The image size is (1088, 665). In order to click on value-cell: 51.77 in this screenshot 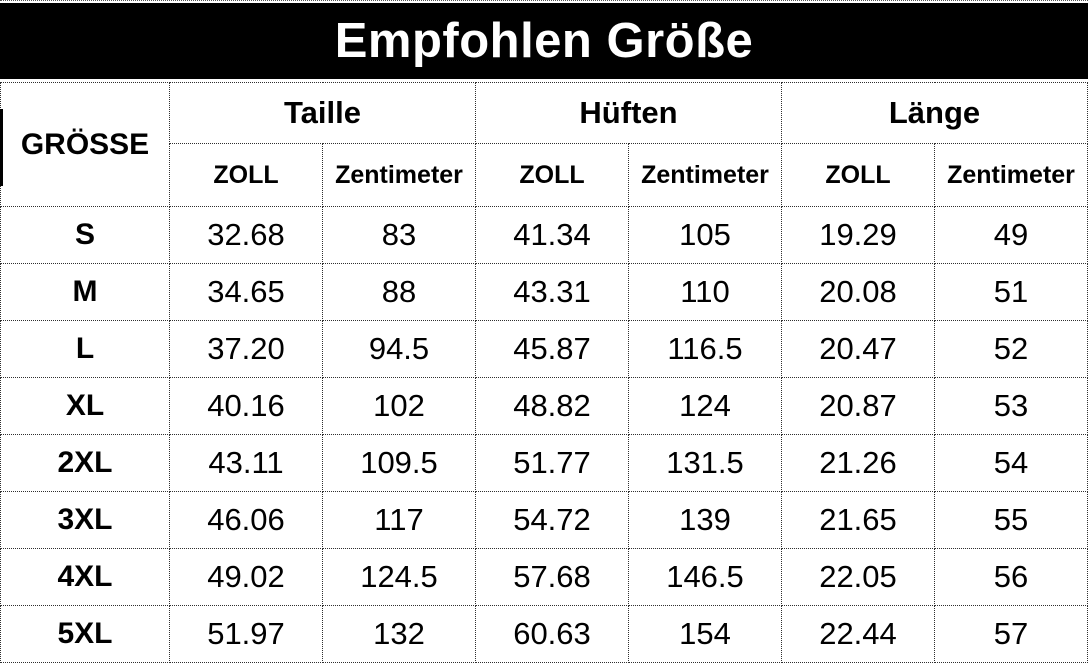, I will do `click(552, 463)`.